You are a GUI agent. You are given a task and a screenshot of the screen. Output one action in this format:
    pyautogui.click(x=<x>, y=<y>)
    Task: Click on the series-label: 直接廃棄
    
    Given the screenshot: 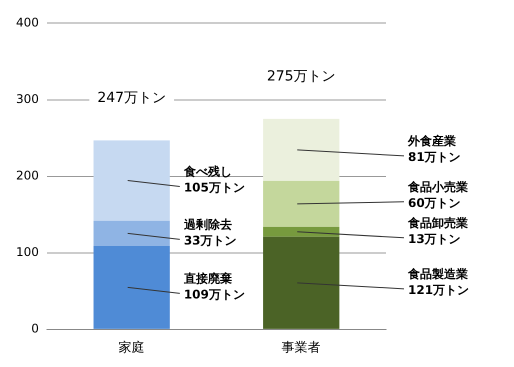 What is the action you would take?
    pyautogui.click(x=207, y=279)
    